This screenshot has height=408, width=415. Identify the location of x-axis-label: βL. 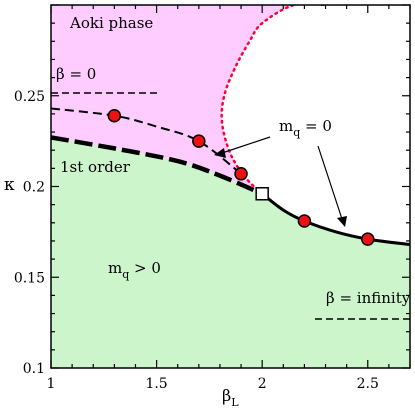
(230, 397).